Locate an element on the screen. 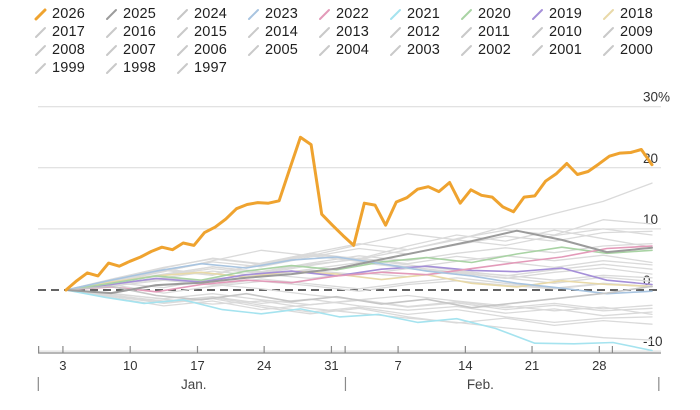 Image resolution: width=700 pixels, height=410 pixels. legend-item-2022: 2022 is located at coordinates (353, 14).